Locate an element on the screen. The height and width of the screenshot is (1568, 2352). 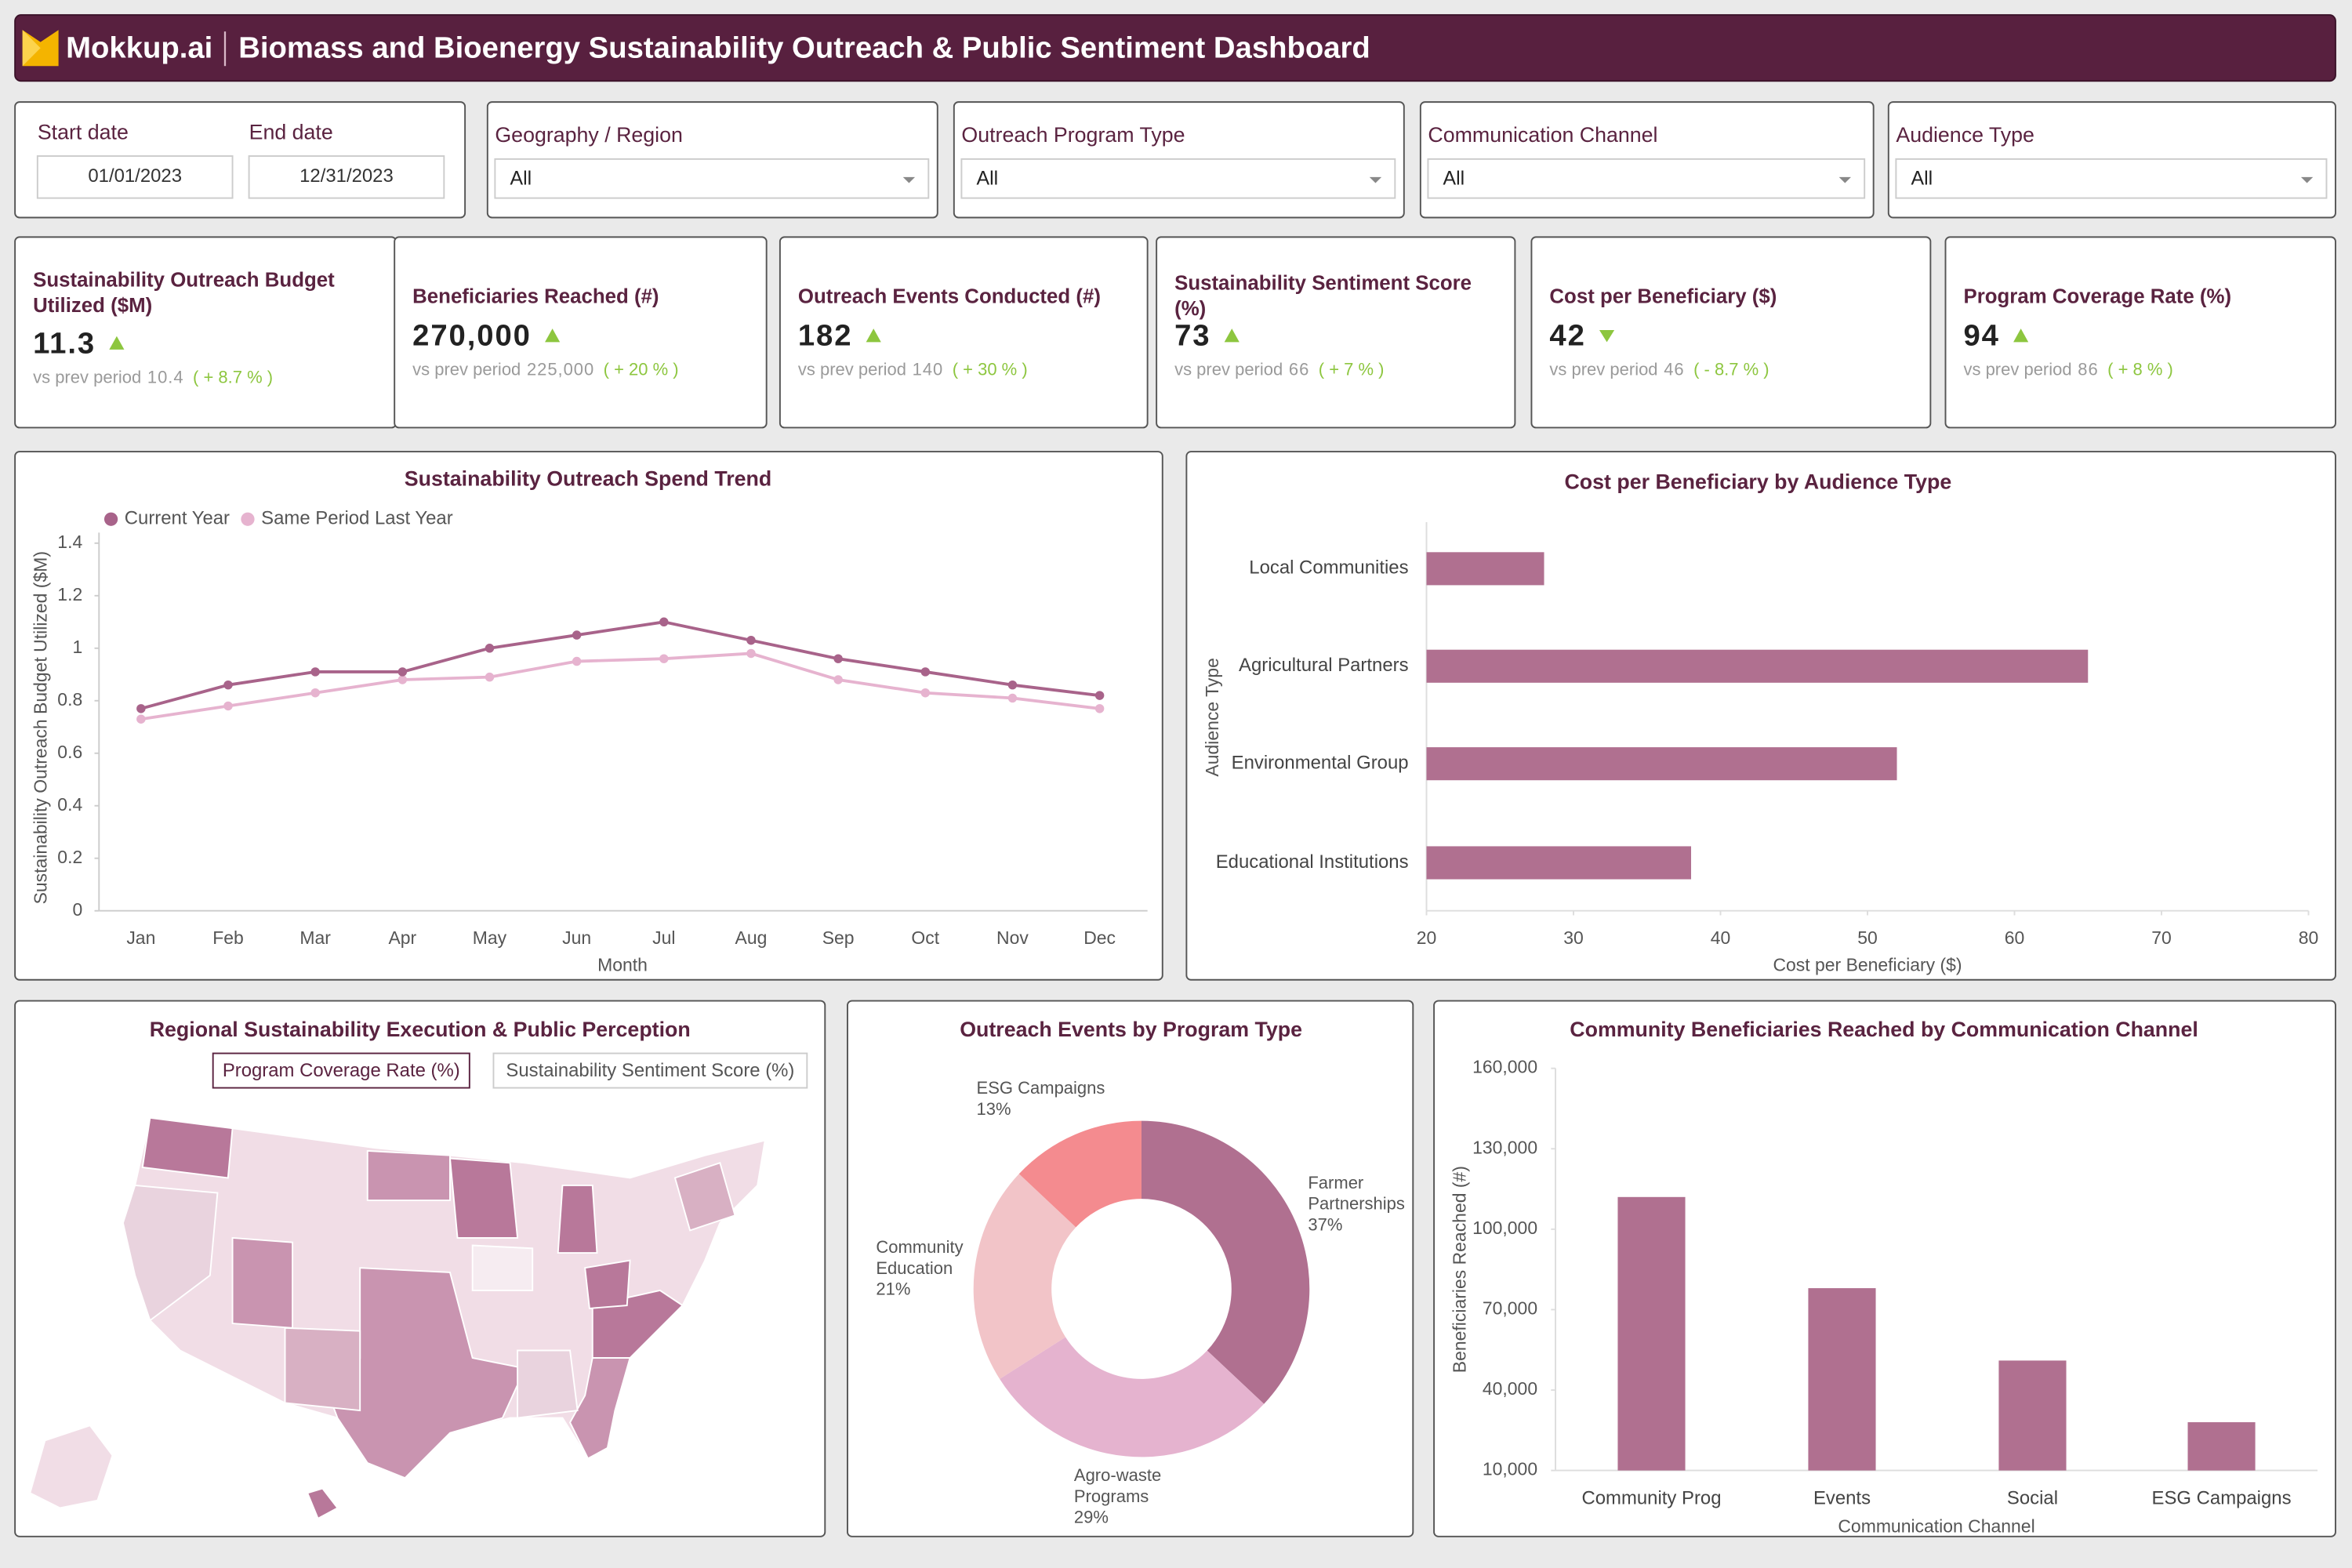
kpi-title-box: Cost per Beneficiary ($) is located at coordinates (1730, 297).